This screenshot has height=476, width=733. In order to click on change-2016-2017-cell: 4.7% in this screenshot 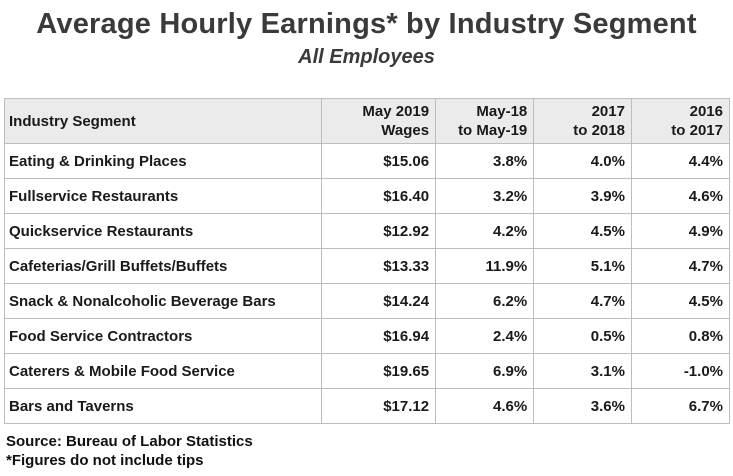, I will do `click(680, 266)`.